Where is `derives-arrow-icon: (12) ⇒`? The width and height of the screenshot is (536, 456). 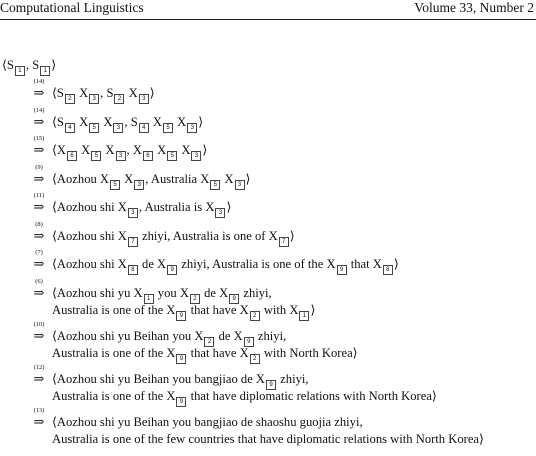 derives-arrow-icon: (12) ⇒ is located at coordinates (39, 376).